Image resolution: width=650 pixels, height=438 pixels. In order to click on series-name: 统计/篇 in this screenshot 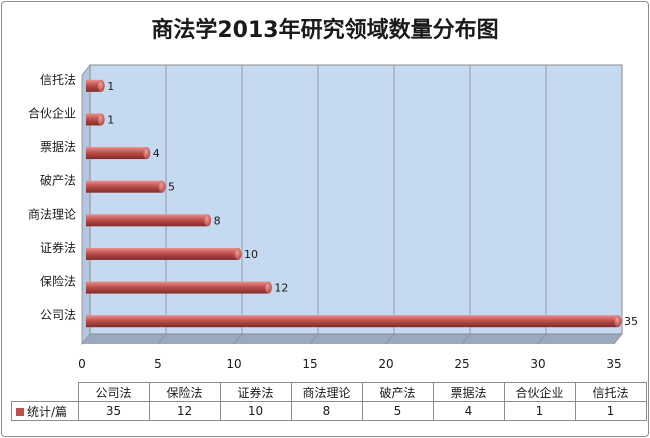, I will do `click(47, 411)`.